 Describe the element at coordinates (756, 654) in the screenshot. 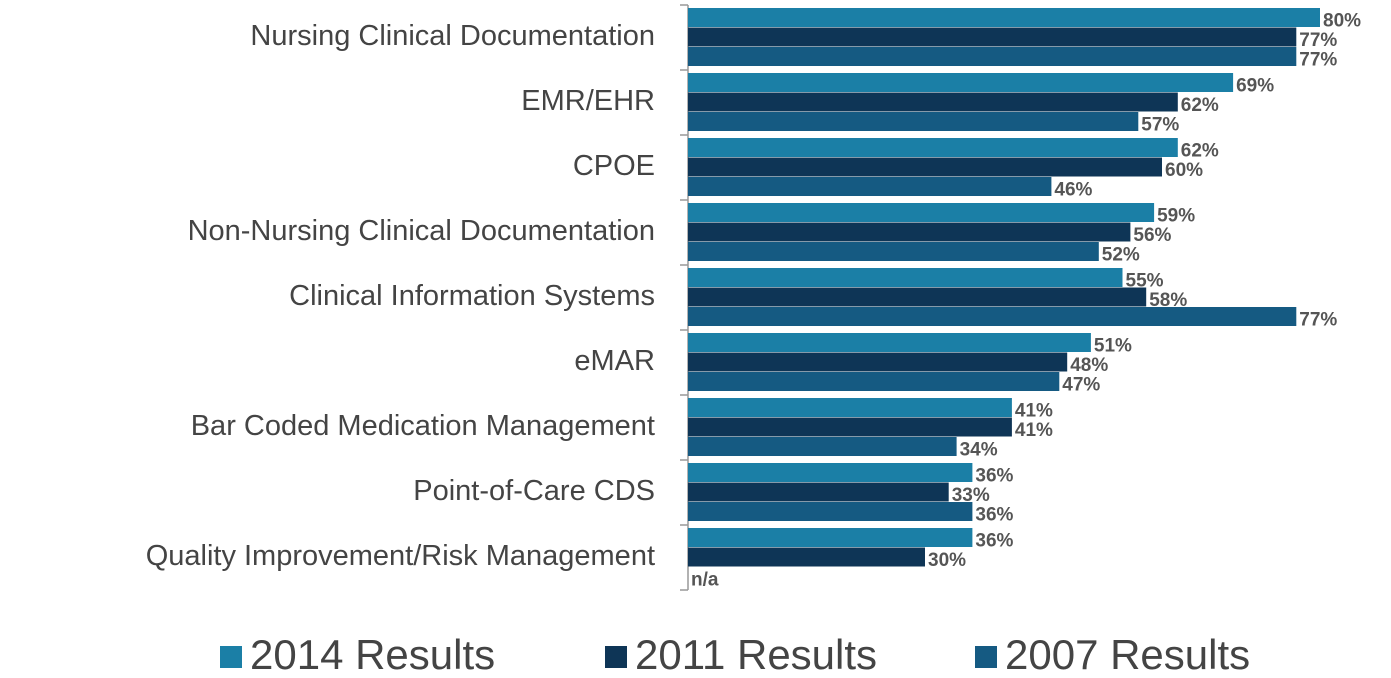

I see `legend-label: 2011 Results` at that location.